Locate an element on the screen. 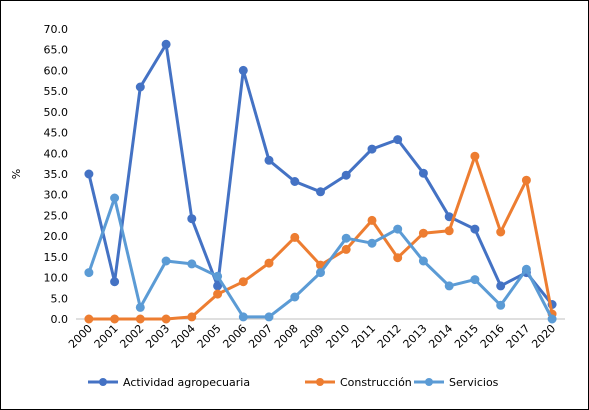 The width and height of the screenshot is (589, 410). x-tick-label: 2002 is located at coordinates (131, 336).